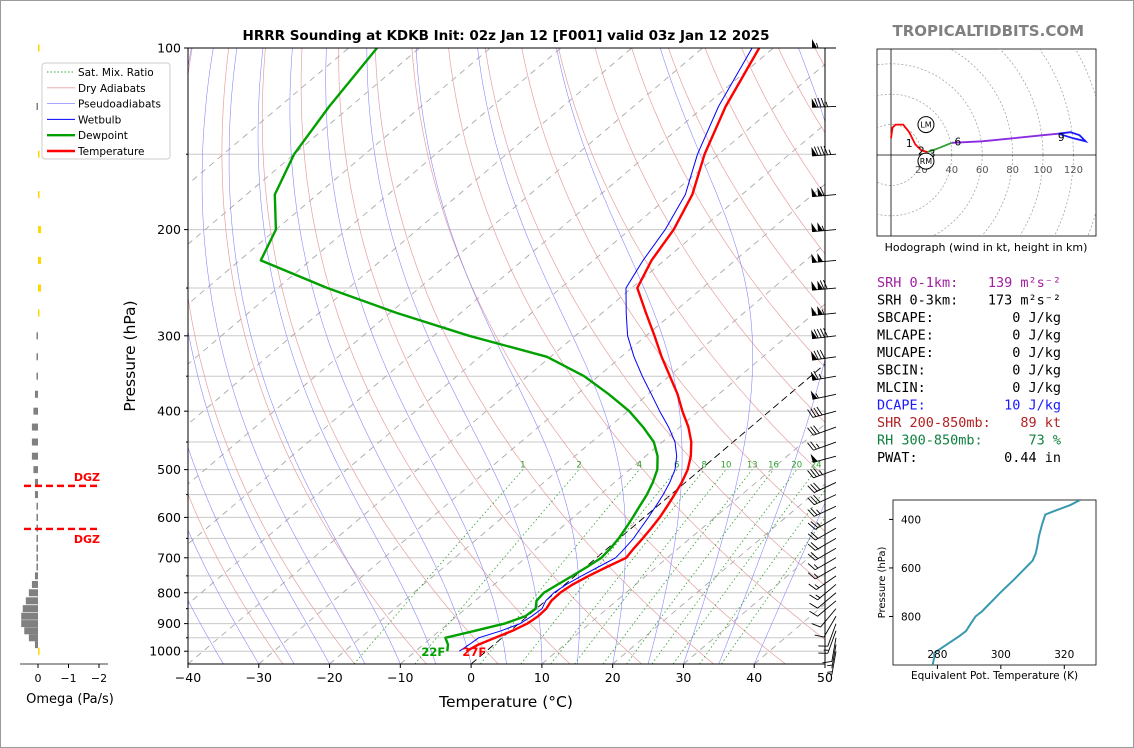 Image resolution: width=1134 pixels, height=748 pixels. Describe the element at coordinates (921, 170) in the screenshot. I see `hodograph-tick-label: 20` at that location.